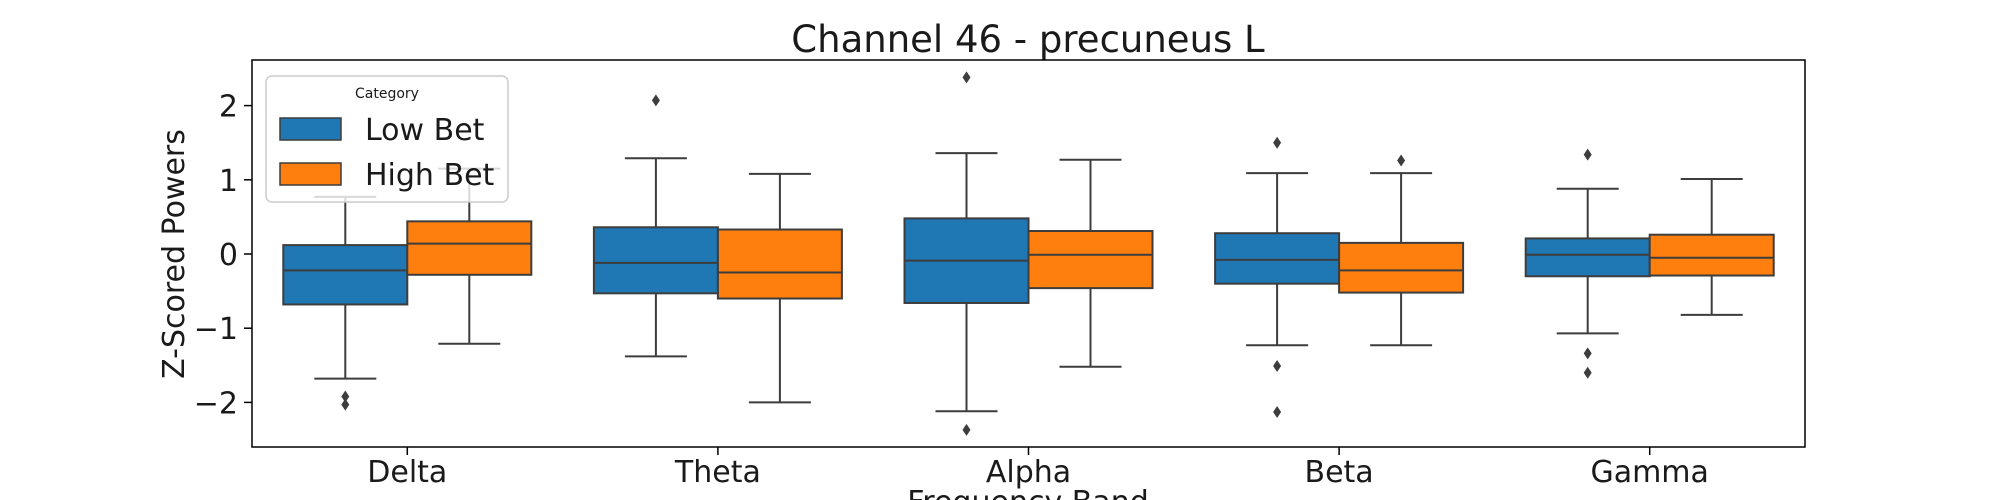 The image size is (2000, 500). I want to click on box-low-bet-alpha, so click(966, 253).